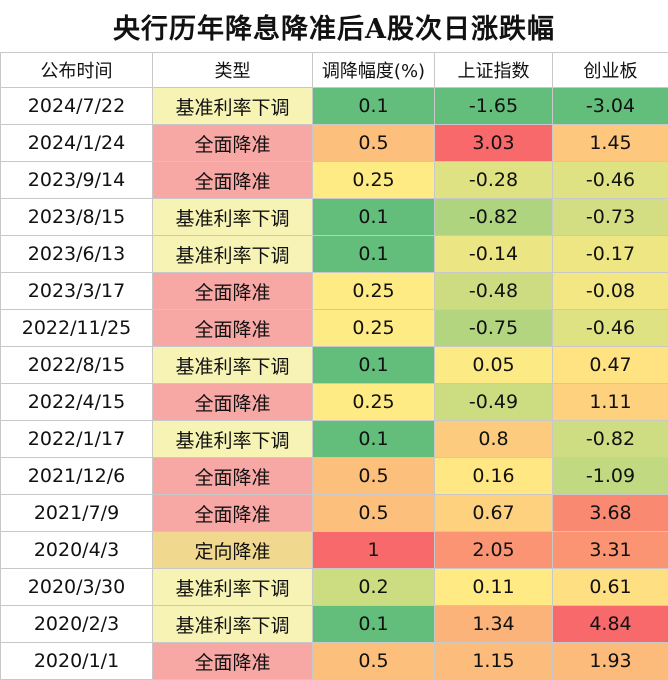  What do you see at coordinates (77, 402) in the screenshot?
I see `date-cell: 2022/4/15` at bounding box center [77, 402].